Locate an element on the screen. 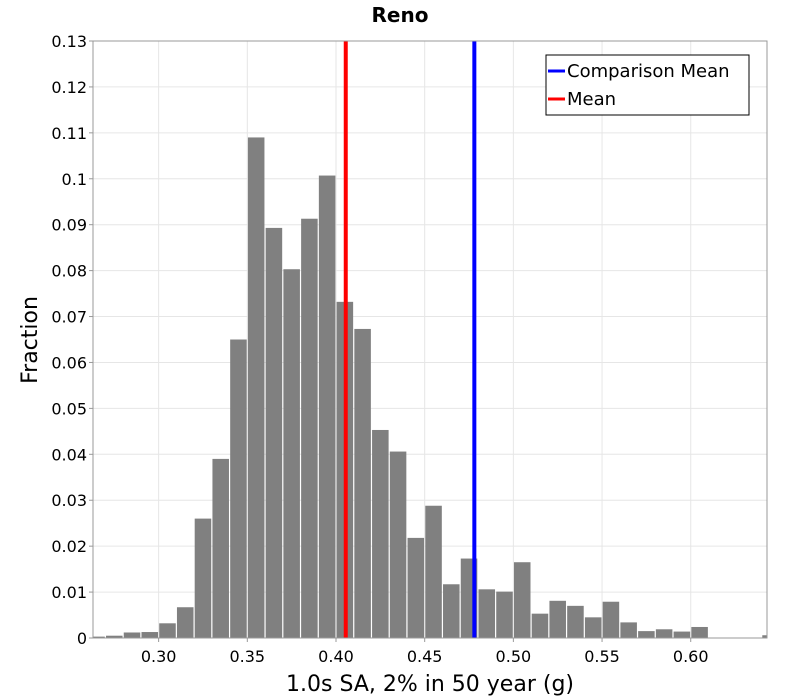 The image size is (800, 700). y-tick-label: 0.07 is located at coordinates (69, 317).